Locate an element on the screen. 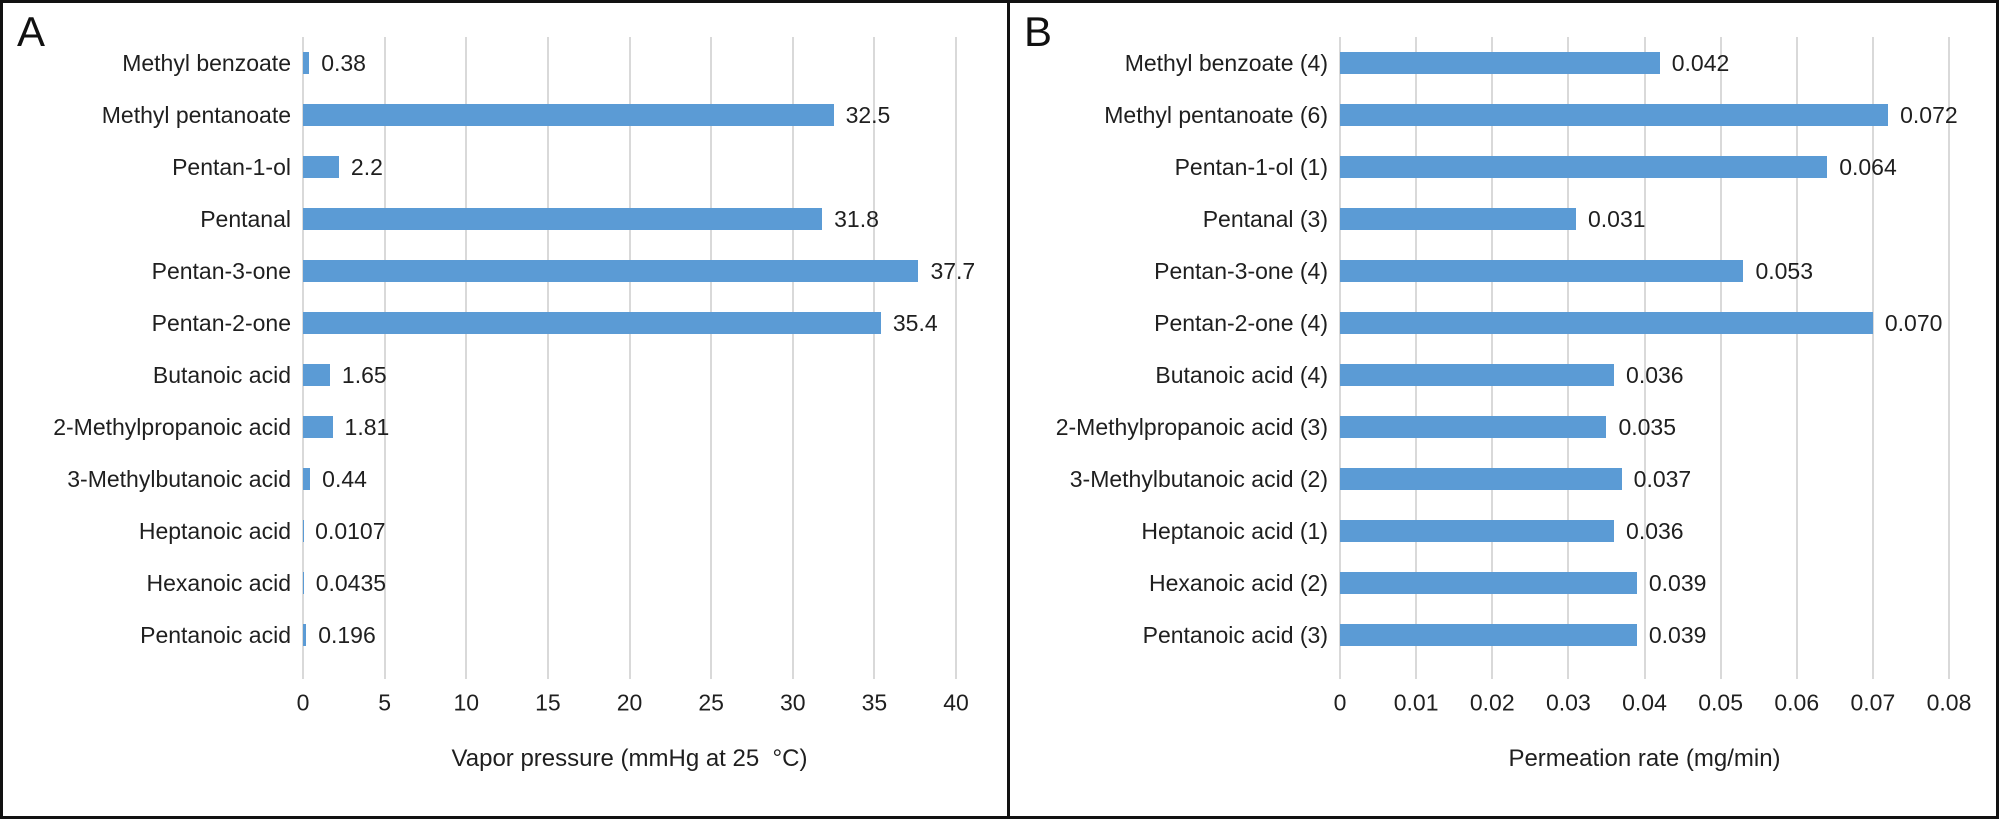 The height and width of the screenshot is (819, 1999). tick-label: 30 is located at coordinates (792, 702).